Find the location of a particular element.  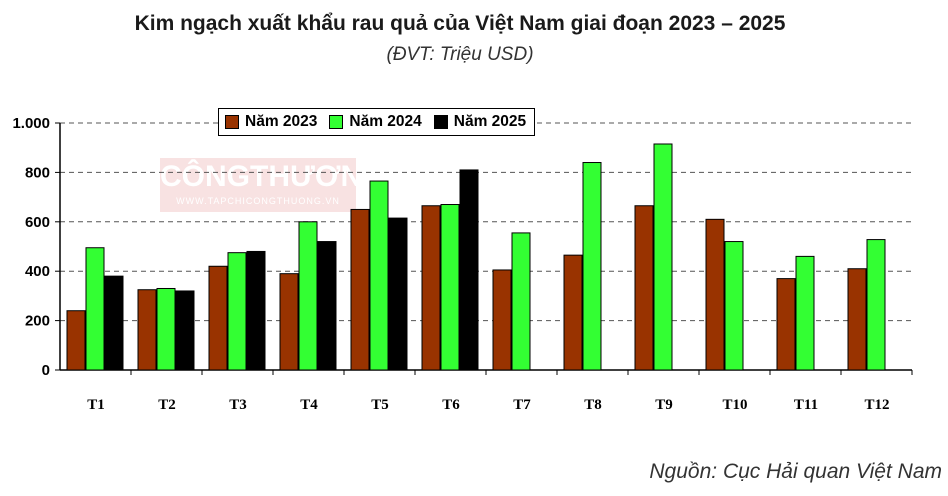

legend-swatch-2025 is located at coordinates (440, 122).